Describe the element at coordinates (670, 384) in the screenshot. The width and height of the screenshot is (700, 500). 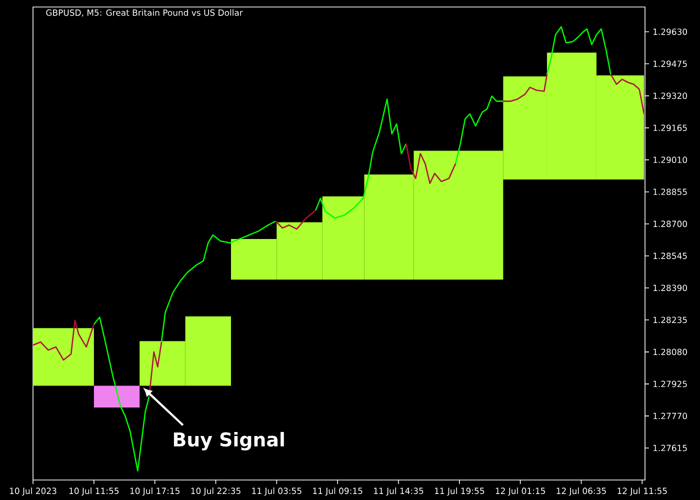
I see `y-tick-label: 1.27925` at that location.